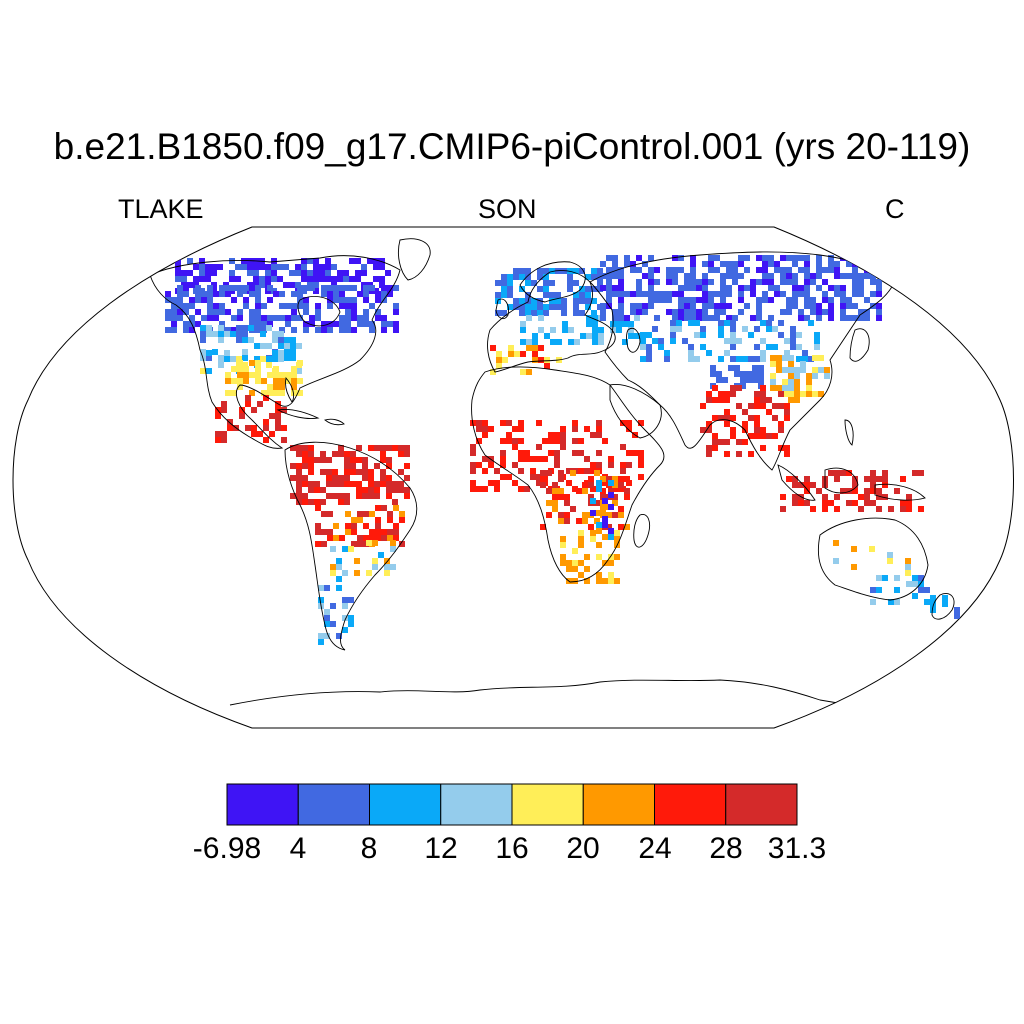  I want to click on colorbar-label-8: 31.3, so click(797, 848).